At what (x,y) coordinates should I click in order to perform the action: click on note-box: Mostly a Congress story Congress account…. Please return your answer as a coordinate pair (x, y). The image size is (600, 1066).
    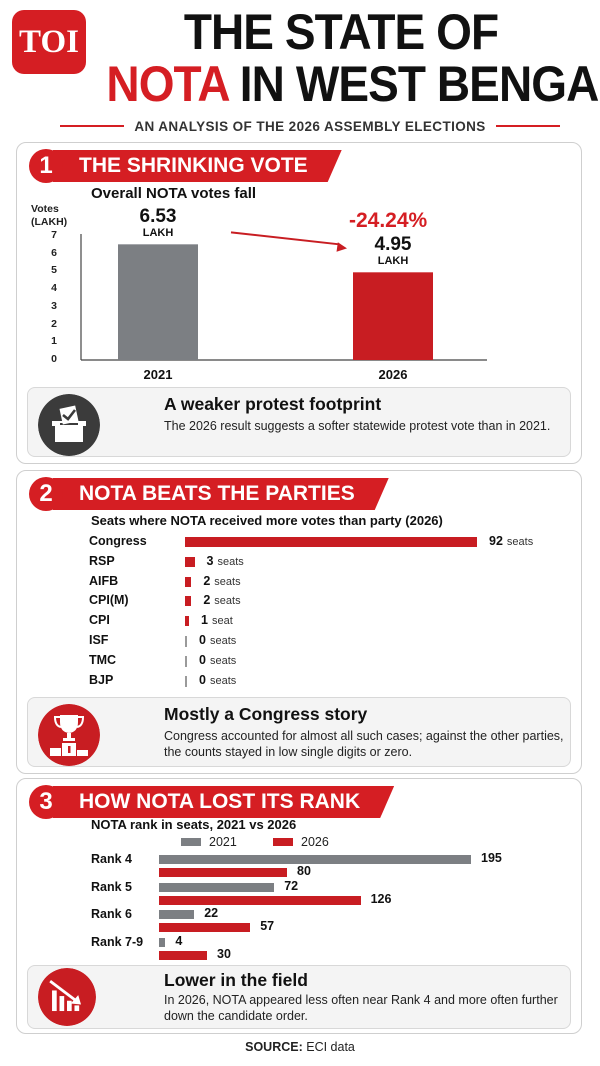
    Looking at the image, I should click on (299, 732).